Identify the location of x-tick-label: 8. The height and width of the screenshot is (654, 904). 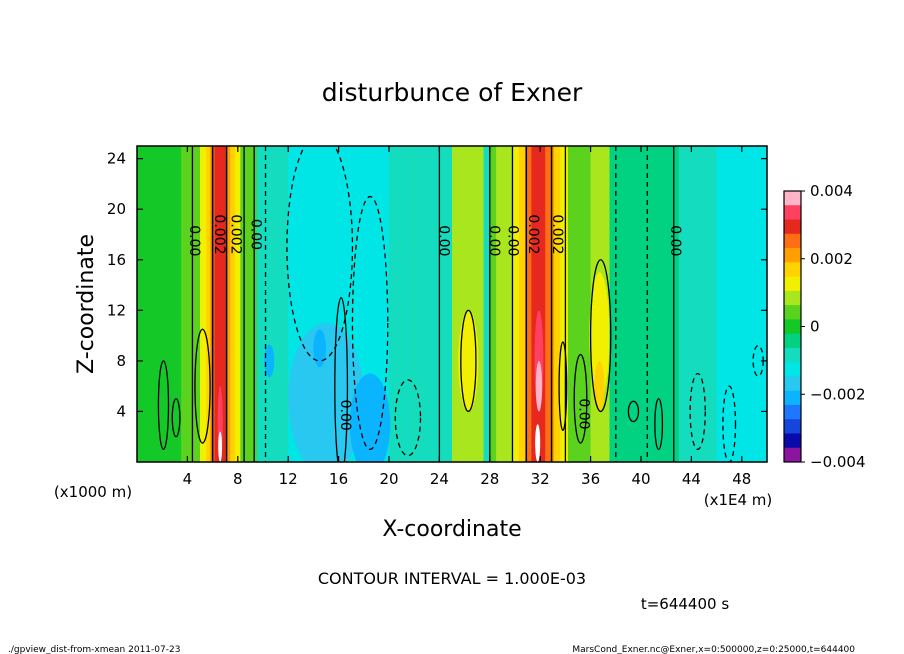
(238, 479).